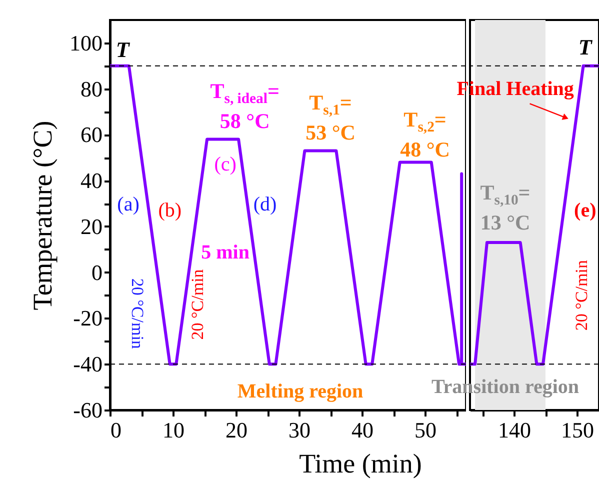  Describe the element at coordinates (237, 430) in the screenshot. I see `x-tick-label: 20` at that location.